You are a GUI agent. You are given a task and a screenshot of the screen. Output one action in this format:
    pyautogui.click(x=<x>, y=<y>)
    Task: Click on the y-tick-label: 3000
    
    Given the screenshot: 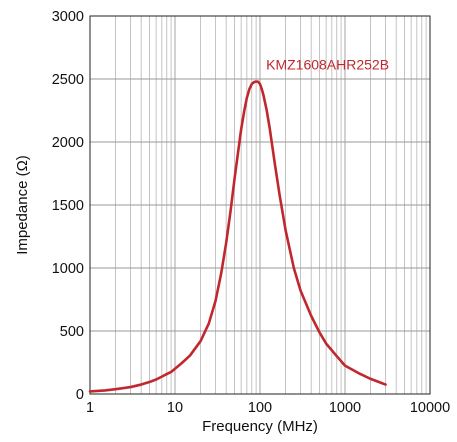 What is the action you would take?
    pyautogui.click(x=68, y=17)
    